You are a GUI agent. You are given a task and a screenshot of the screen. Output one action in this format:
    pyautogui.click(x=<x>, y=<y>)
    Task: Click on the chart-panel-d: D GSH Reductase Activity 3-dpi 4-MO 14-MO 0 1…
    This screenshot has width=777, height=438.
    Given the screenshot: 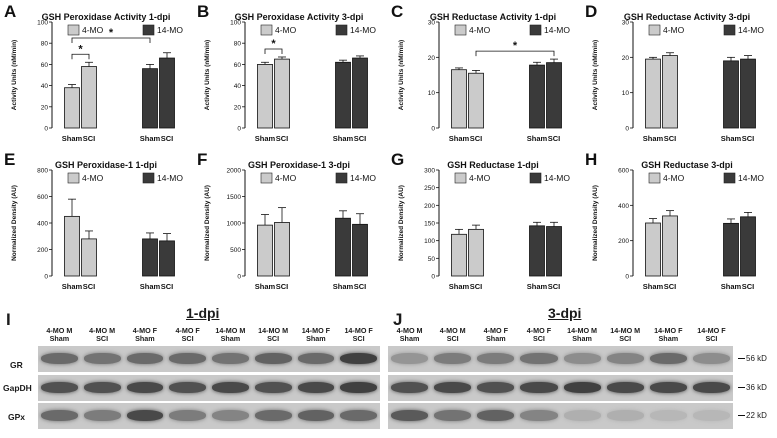 What is the action you would take?
    pyautogui.click(x=674, y=72)
    